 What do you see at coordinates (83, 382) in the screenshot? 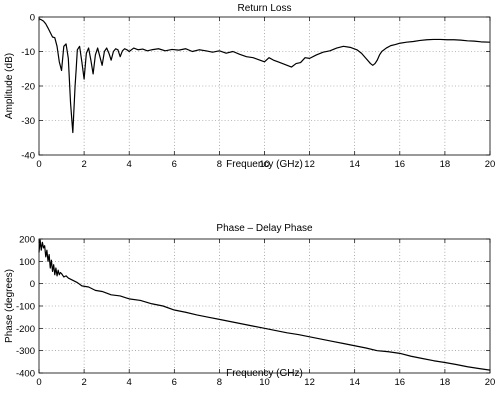
I see `phase-x-tick-label: 2` at bounding box center [83, 382].